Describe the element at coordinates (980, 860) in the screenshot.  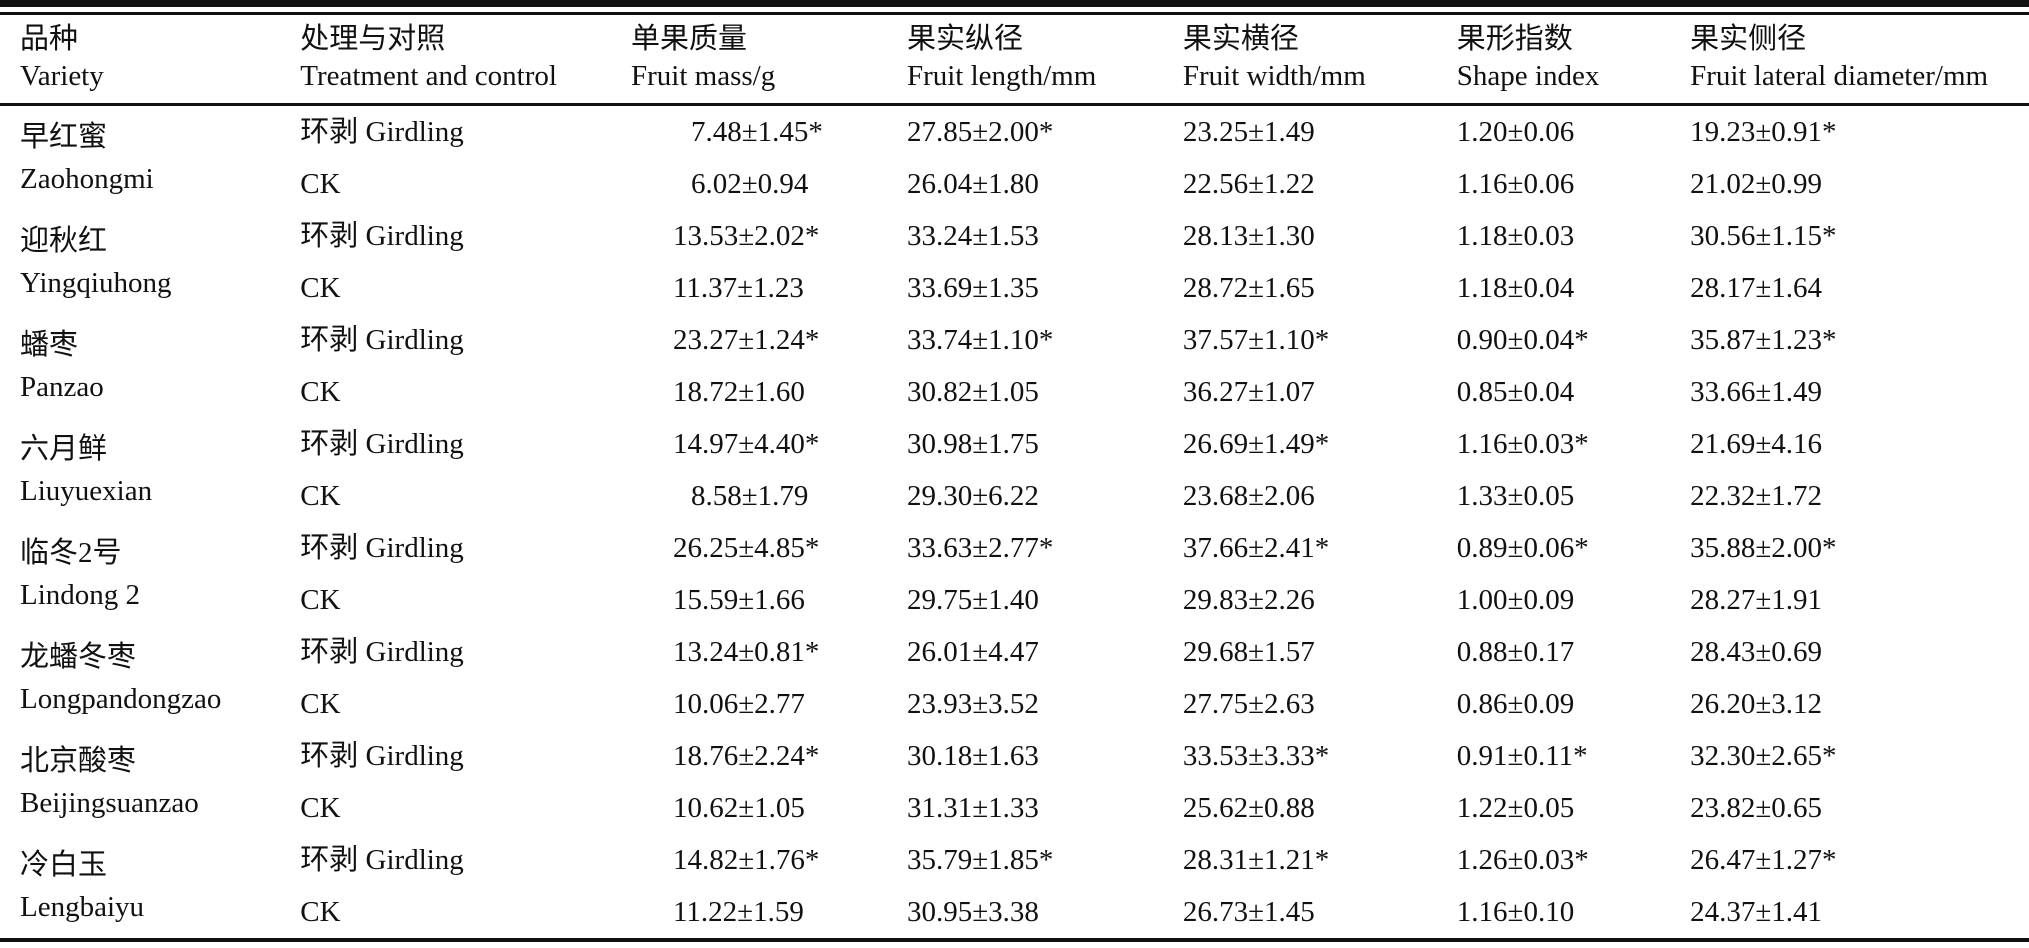
I see `value-cell: 35.79±1.85*` at that location.